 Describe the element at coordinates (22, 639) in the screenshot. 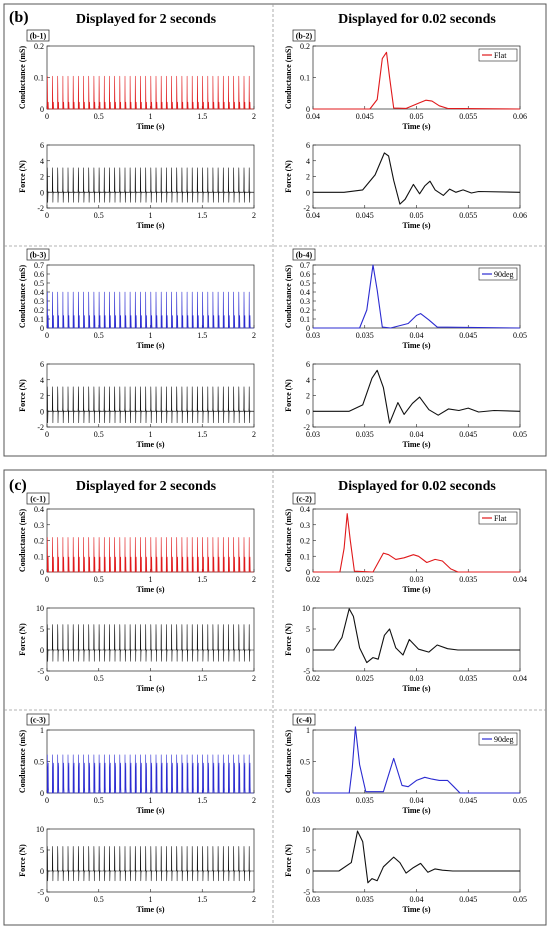

I see `y-axis-label-c-1f: Force (N)` at that location.